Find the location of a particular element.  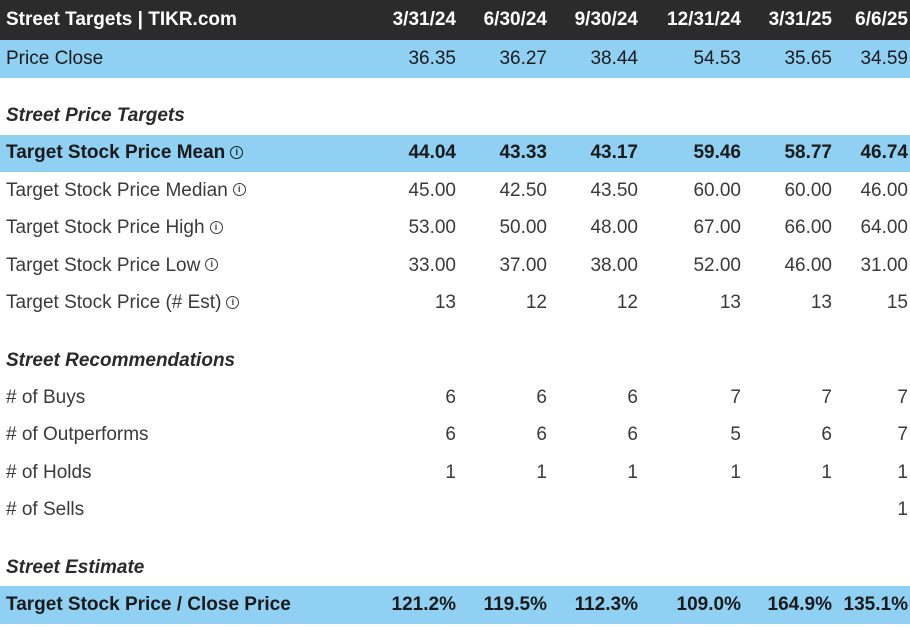

cell-value: 37.00 is located at coordinates (523, 265).